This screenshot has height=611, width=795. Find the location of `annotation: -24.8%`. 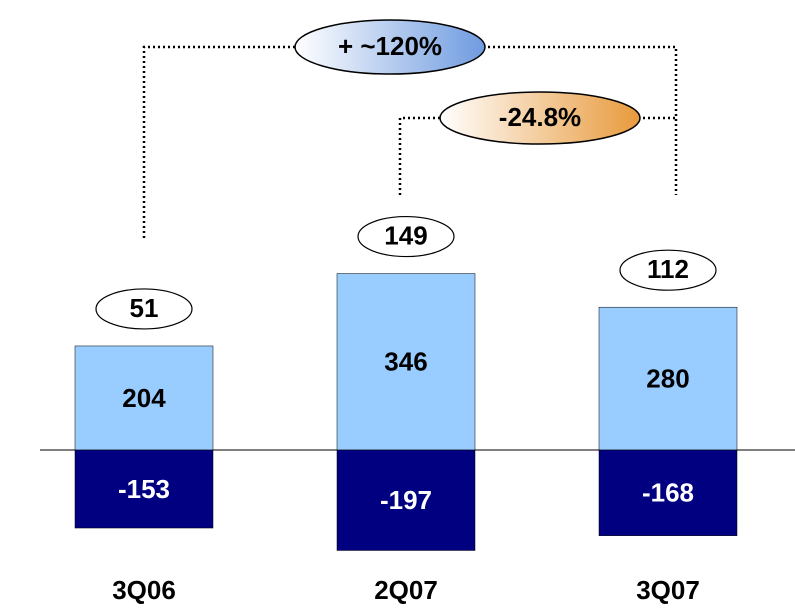

annotation: -24.8% is located at coordinates (540, 117).